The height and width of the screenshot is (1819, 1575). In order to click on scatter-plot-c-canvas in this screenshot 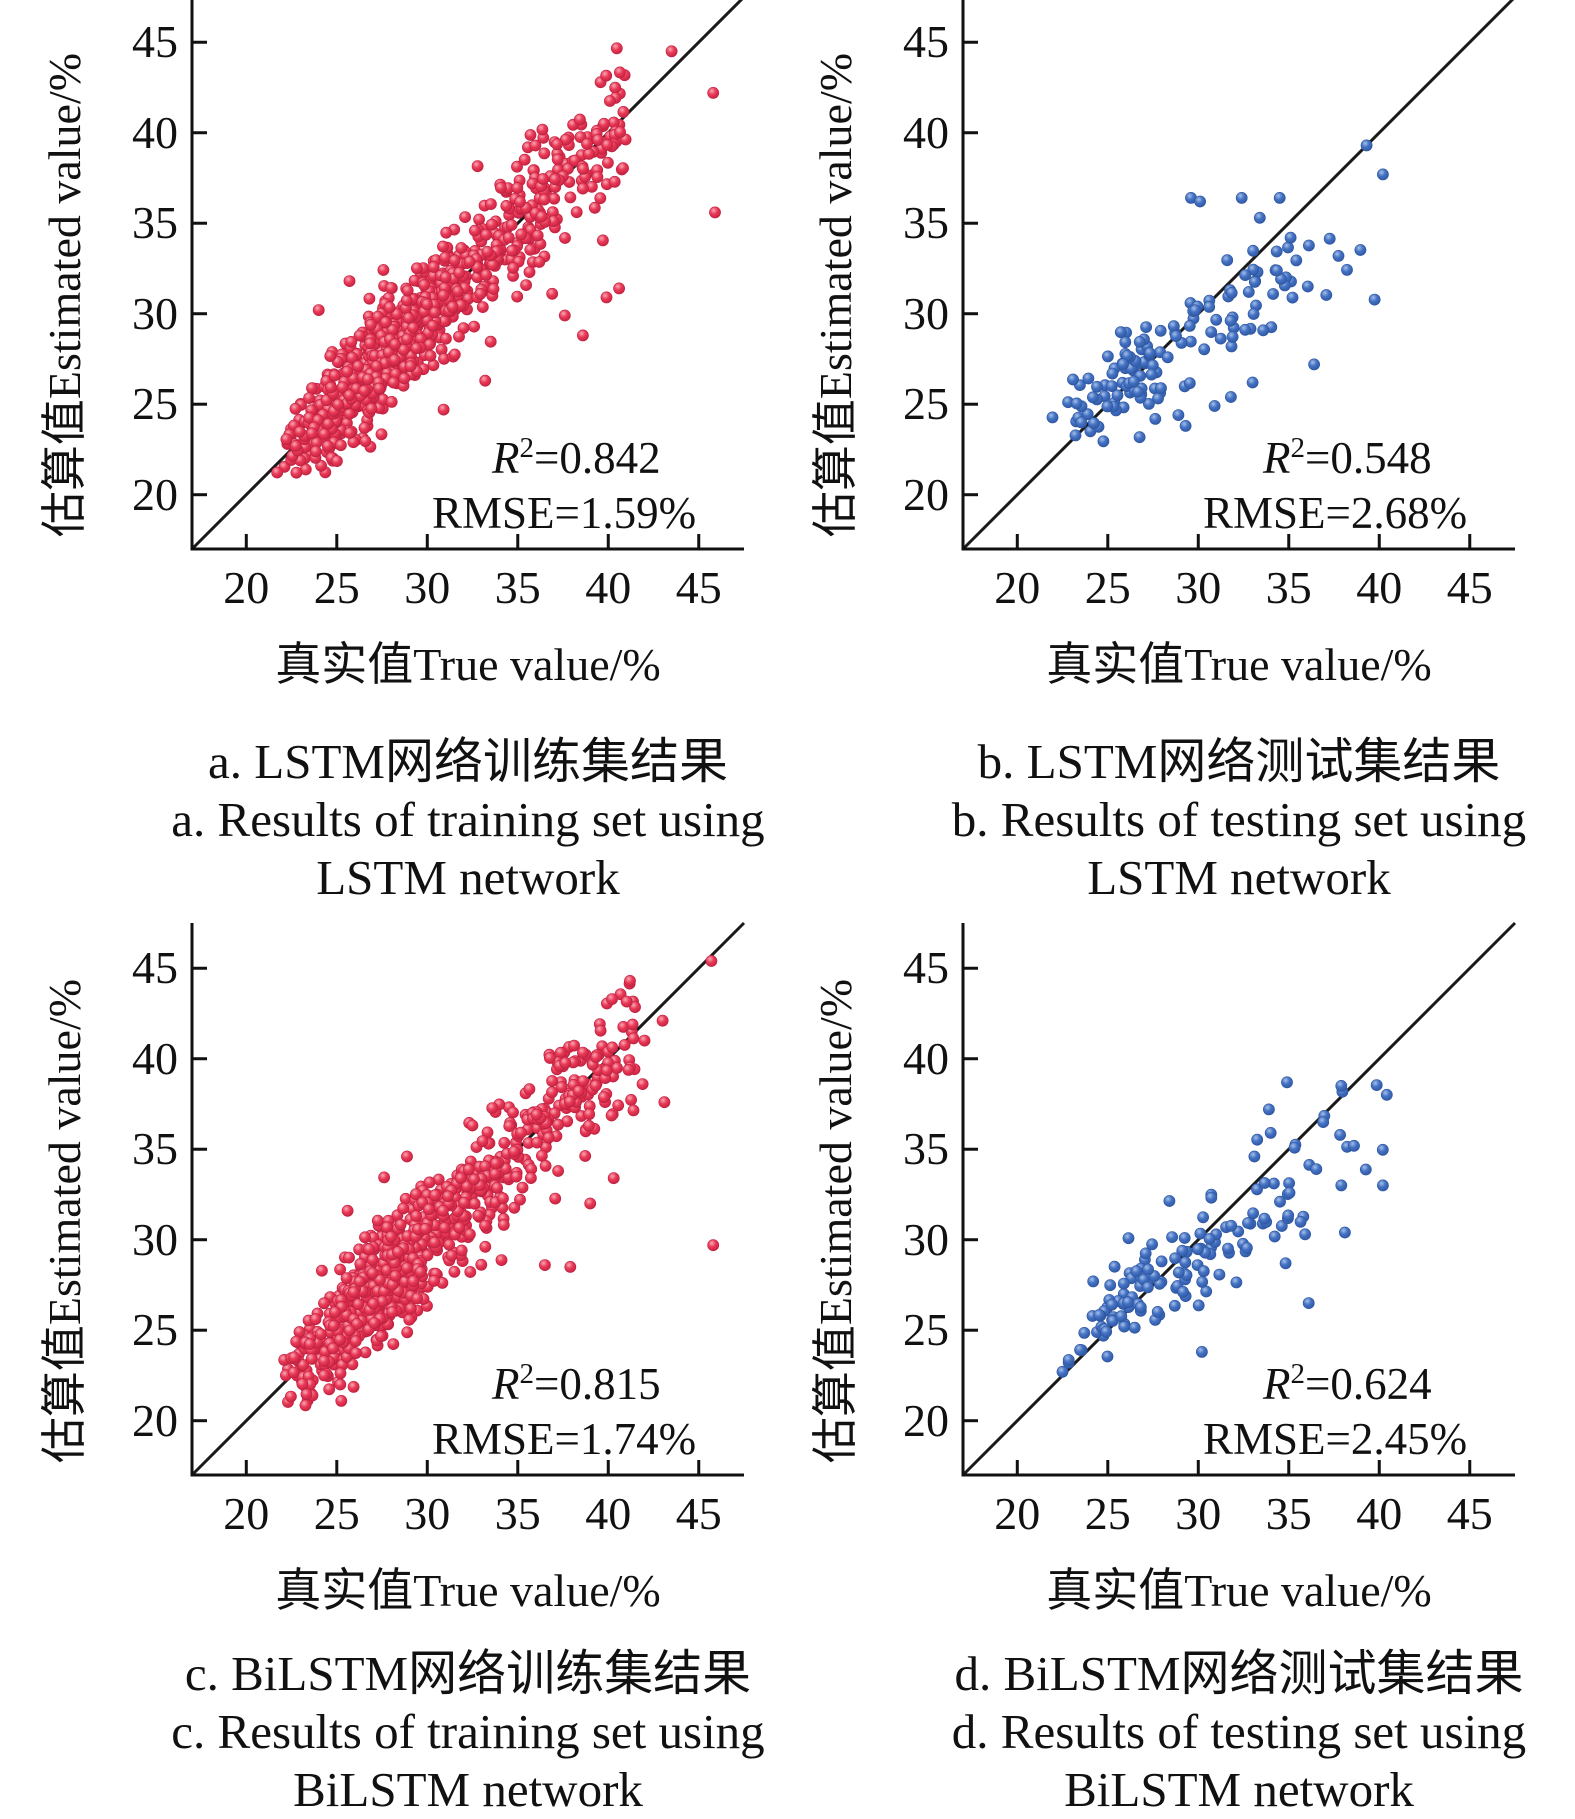, I will do `click(468, 1199)`.